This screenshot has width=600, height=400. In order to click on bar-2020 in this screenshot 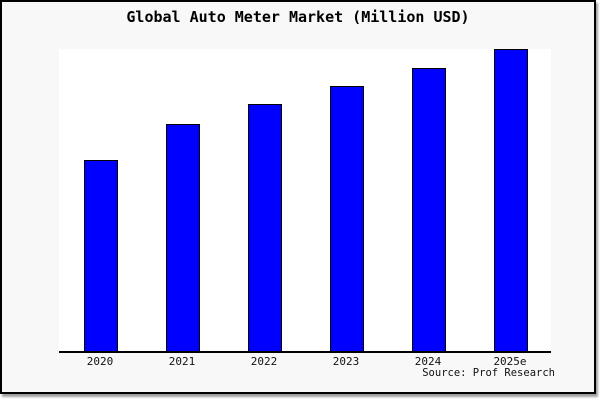, I will do `click(101, 255)`.